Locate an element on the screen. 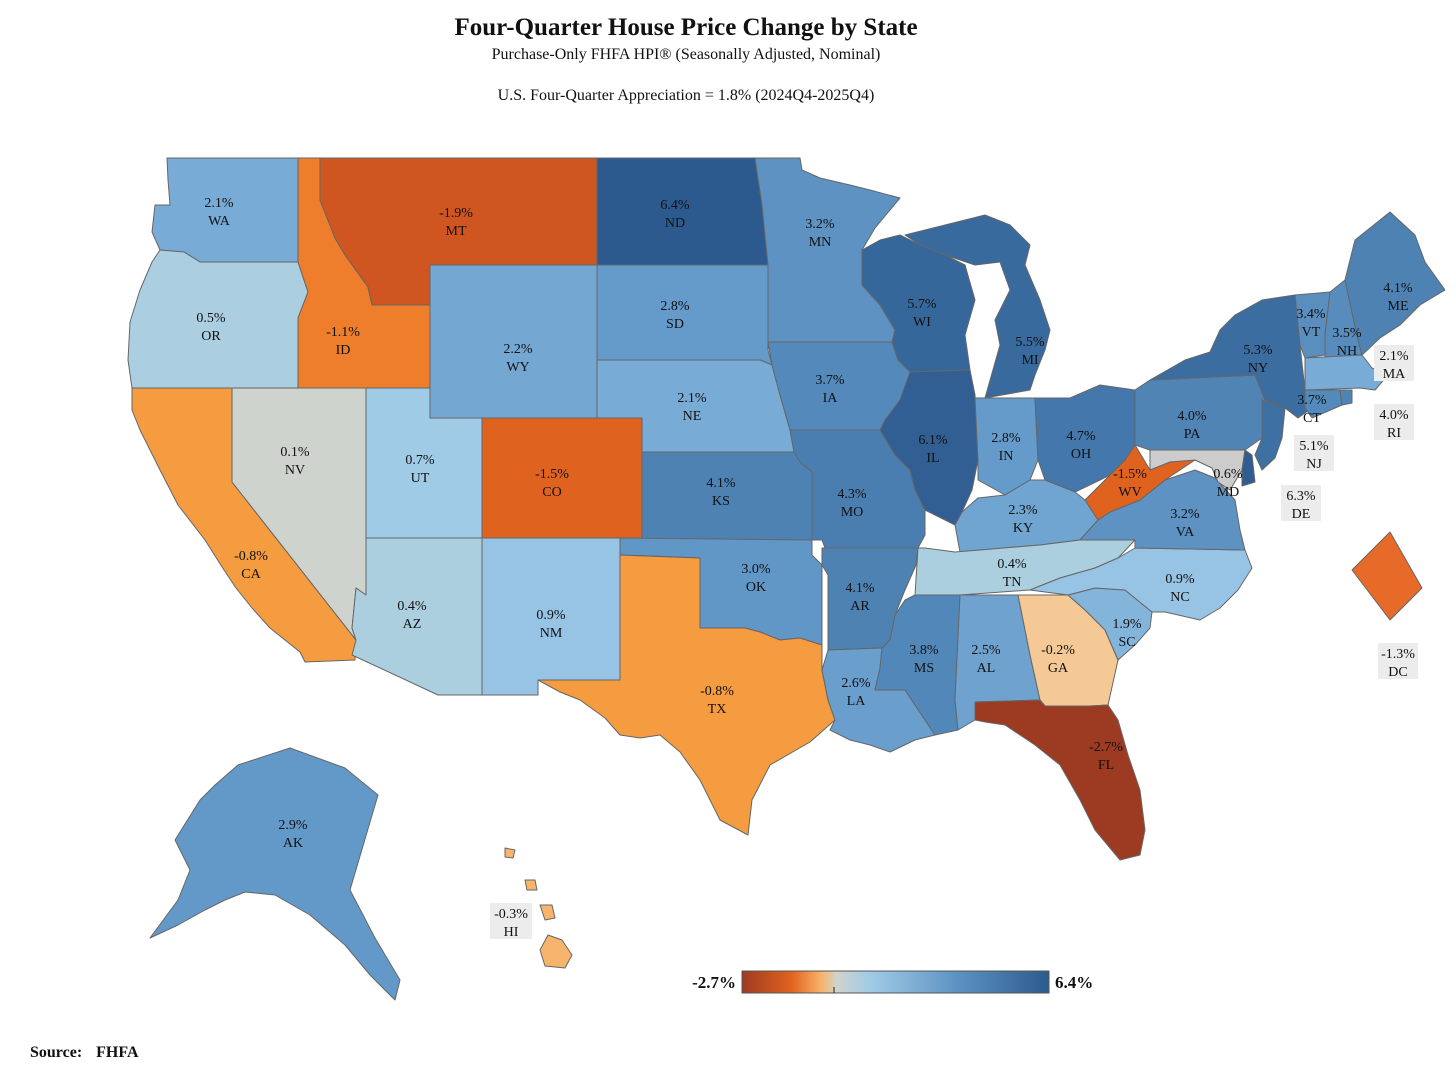 This screenshot has width=1456, height=1070. state-abbr-SC: SC is located at coordinates (1126, 642).